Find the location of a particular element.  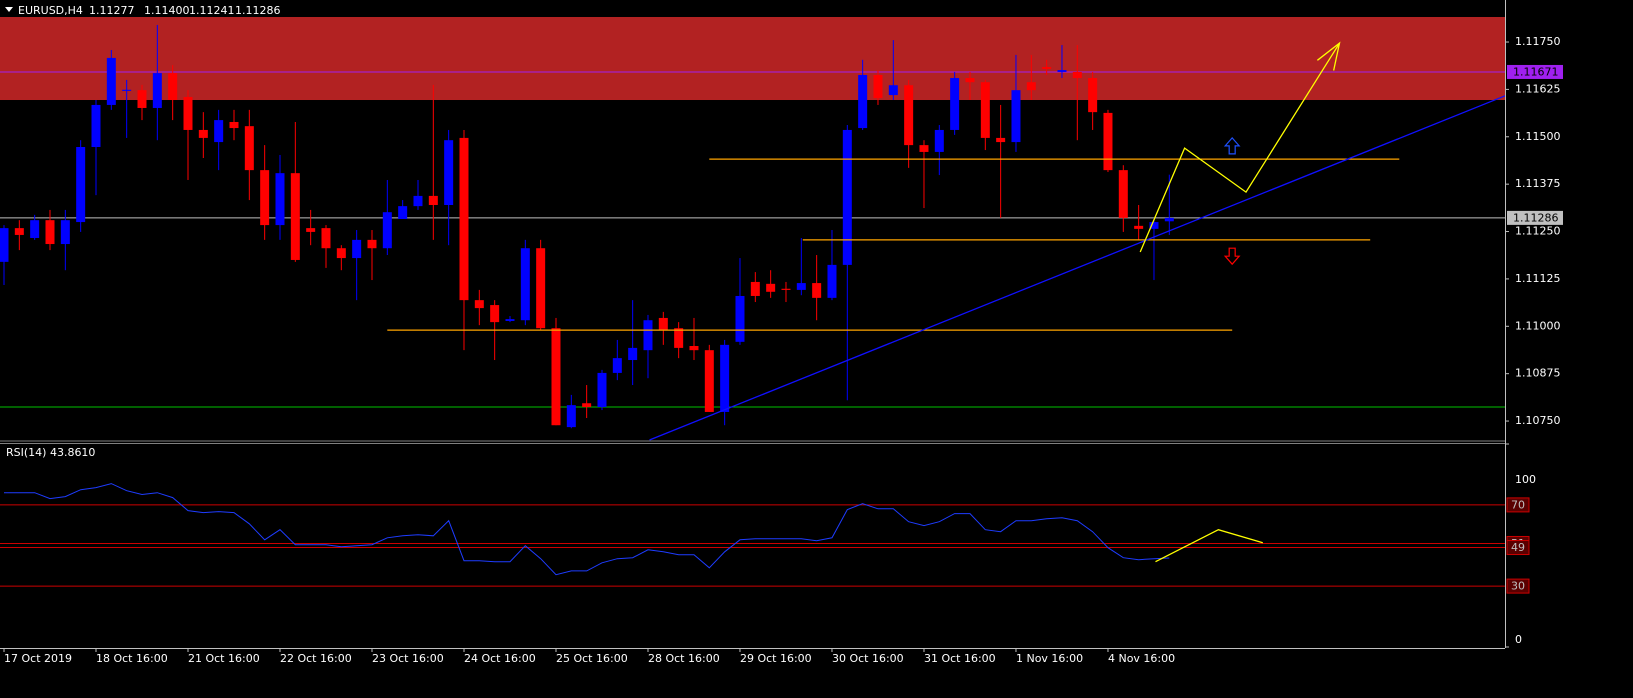

x-tick-label: 18 Oct 16:00 is located at coordinates (132, 658).